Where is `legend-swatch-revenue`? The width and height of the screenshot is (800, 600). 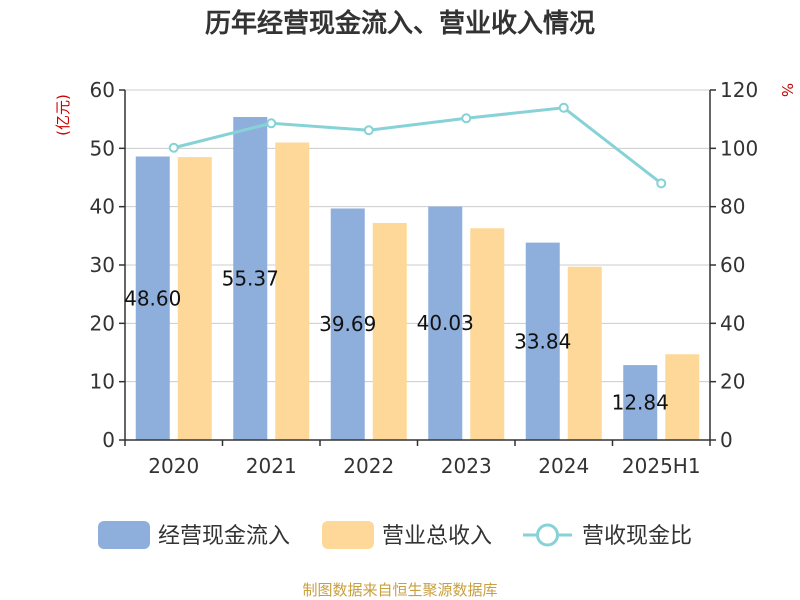 legend-swatch-revenue is located at coordinates (348, 535).